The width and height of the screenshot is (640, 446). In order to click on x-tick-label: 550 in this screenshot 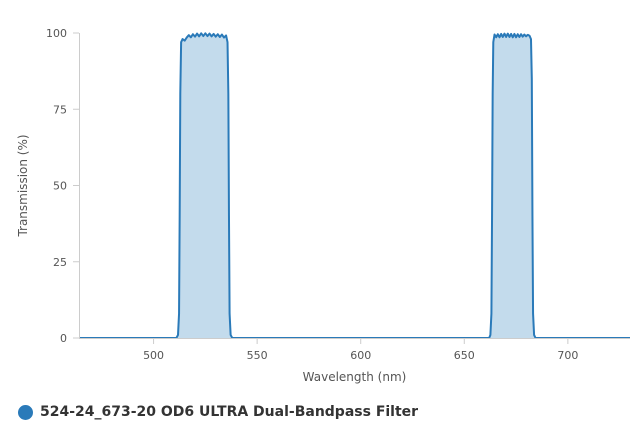, I will do `click(257, 355)`.